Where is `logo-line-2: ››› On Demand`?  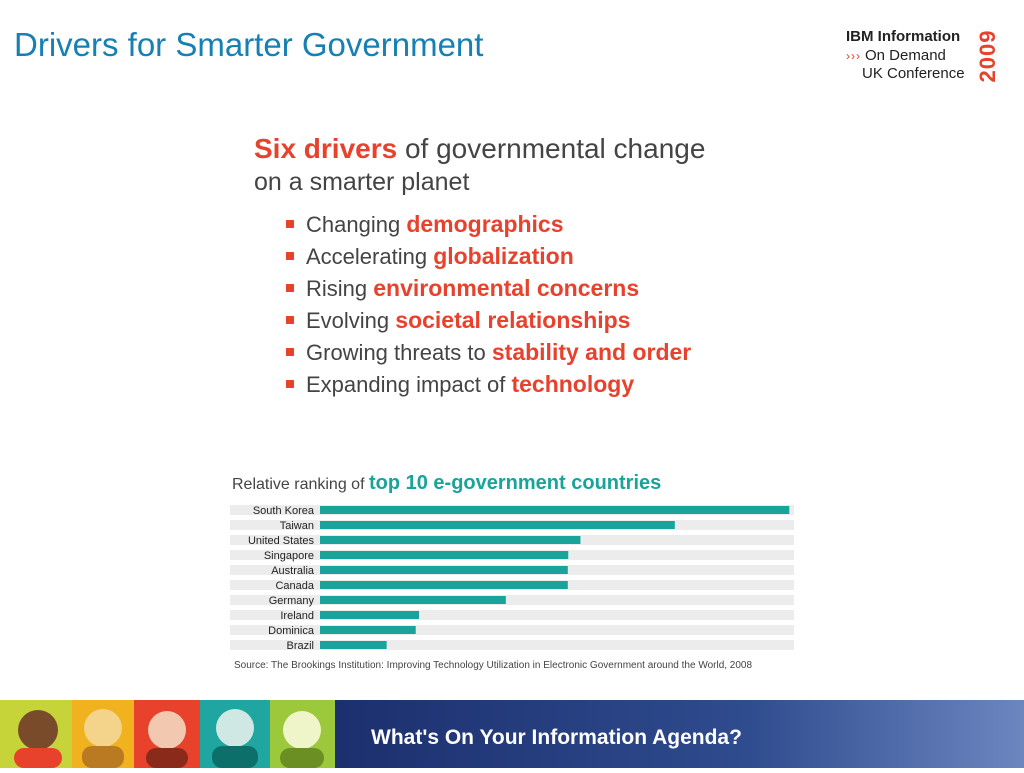
logo-line-2: ››› On Demand is located at coordinates (896, 55).